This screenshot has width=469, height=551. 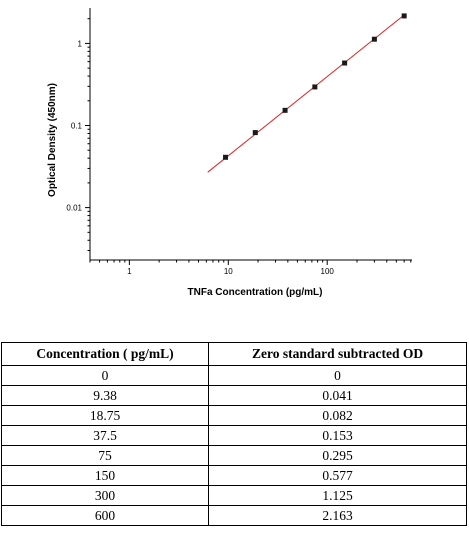 What do you see at coordinates (105, 475) in the screenshot?
I see `concentration-cell: 150` at bounding box center [105, 475].